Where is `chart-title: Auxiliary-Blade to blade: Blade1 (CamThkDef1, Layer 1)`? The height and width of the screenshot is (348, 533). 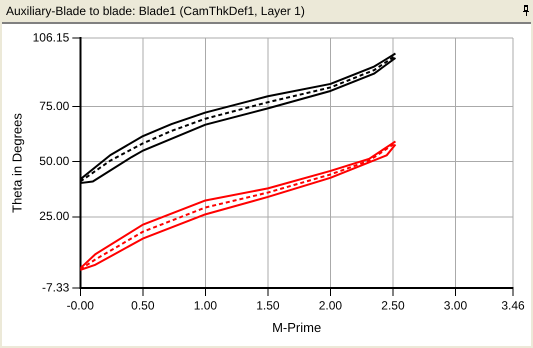
chart-title: Auxiliary-Blade to blade: Blade1 (CamThkDef1, Layer 1) is located at coordinates (155, 11).